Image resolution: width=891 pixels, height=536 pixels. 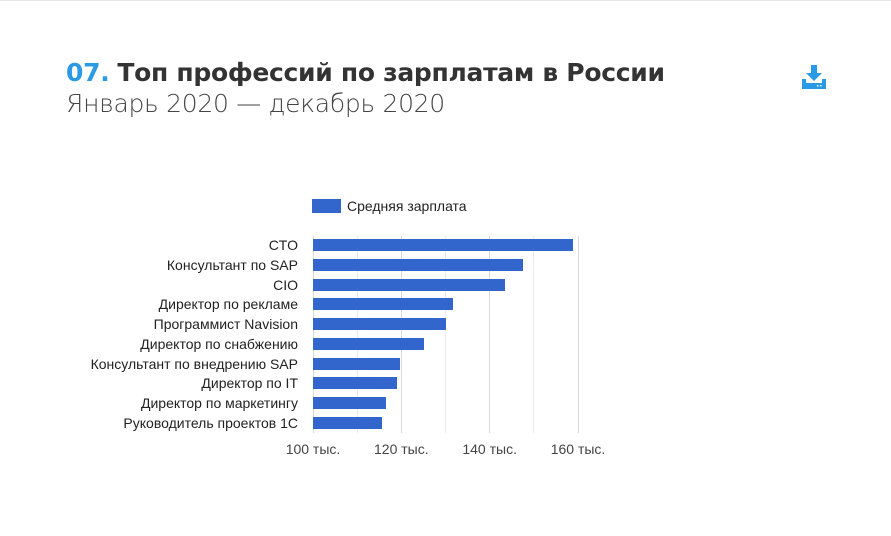 What do you see at coordinates (219, 343) in the screenshot?
I see `category-label: Директор по снабжению` at bounding box center [219, 343].